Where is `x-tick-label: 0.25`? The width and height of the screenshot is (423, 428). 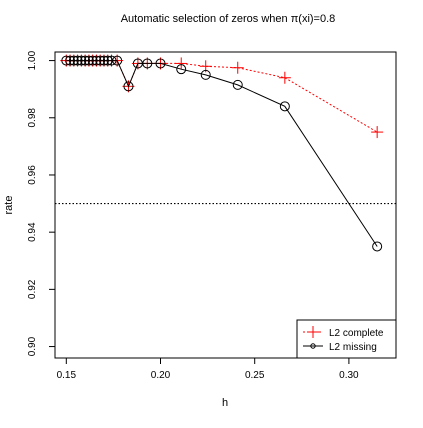 x-tick-label: 0.25 is located at coordinates (255, 375).